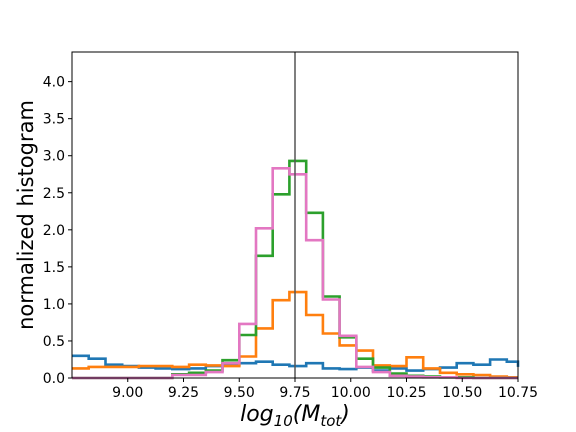  Describe the element at coordinates (54, 231) in the screenshot. I see `y-tick-label: 2.0` at that location.